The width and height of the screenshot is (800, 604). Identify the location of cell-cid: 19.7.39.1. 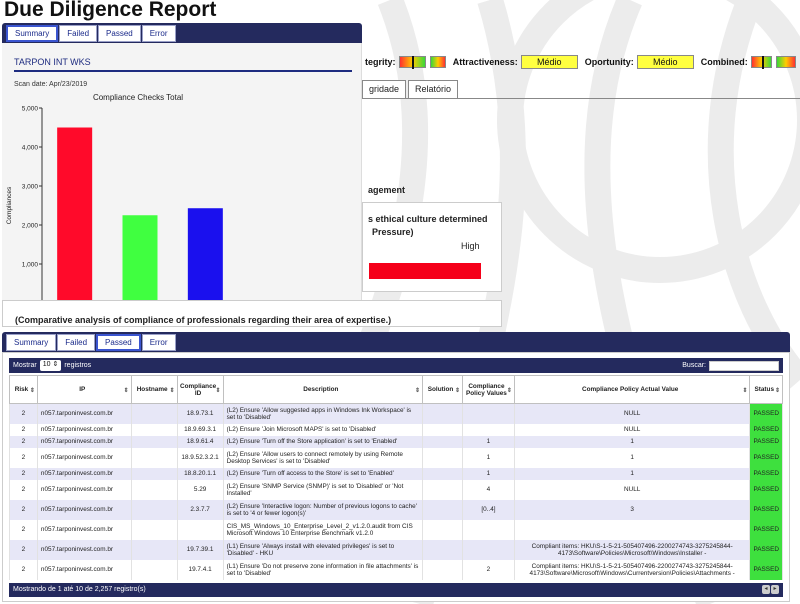
(200, 549).